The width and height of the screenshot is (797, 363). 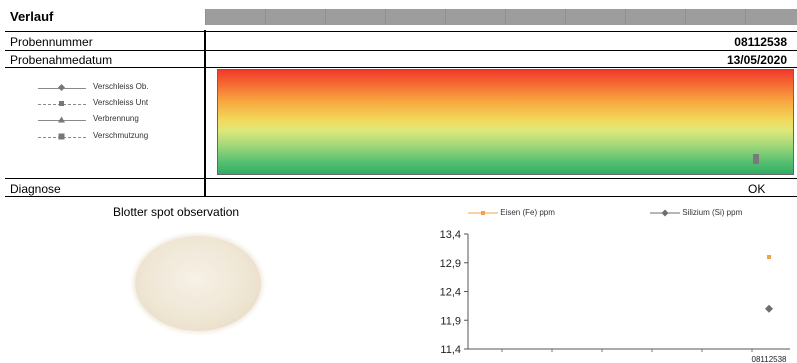 I want to click on legend-label: Verschleiss Unt, so click(x=121, y=102).